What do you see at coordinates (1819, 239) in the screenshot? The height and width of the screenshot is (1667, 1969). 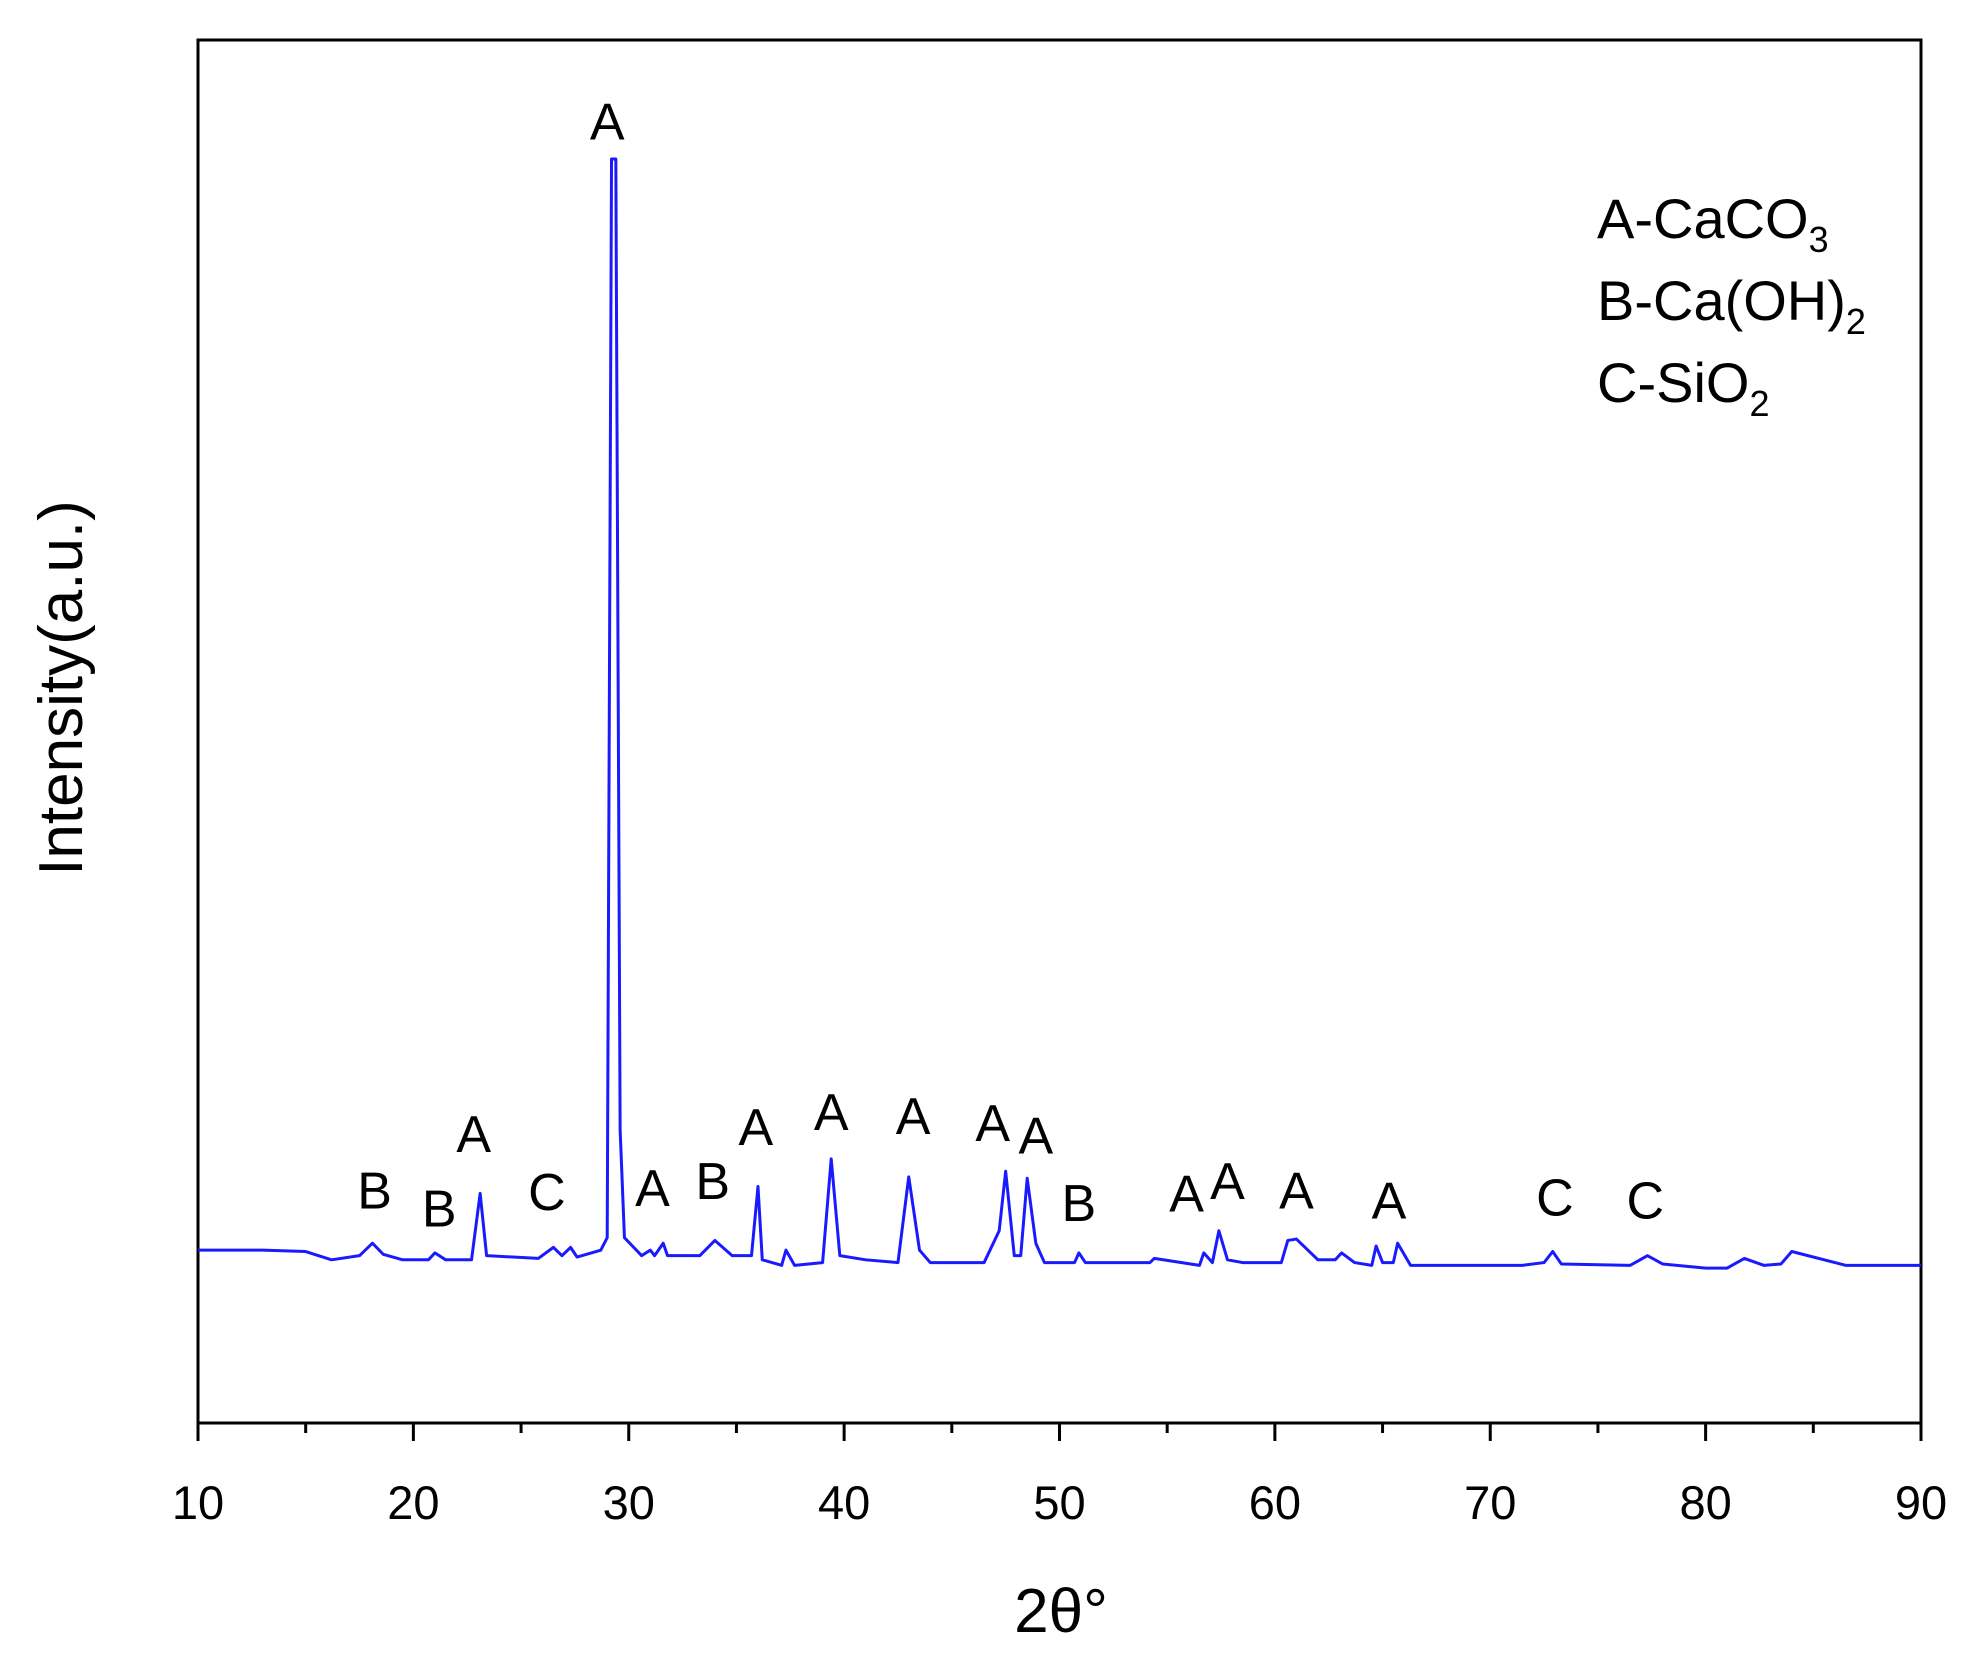 I see `legend-subscript: 3` at bounding box center [1819, 239].